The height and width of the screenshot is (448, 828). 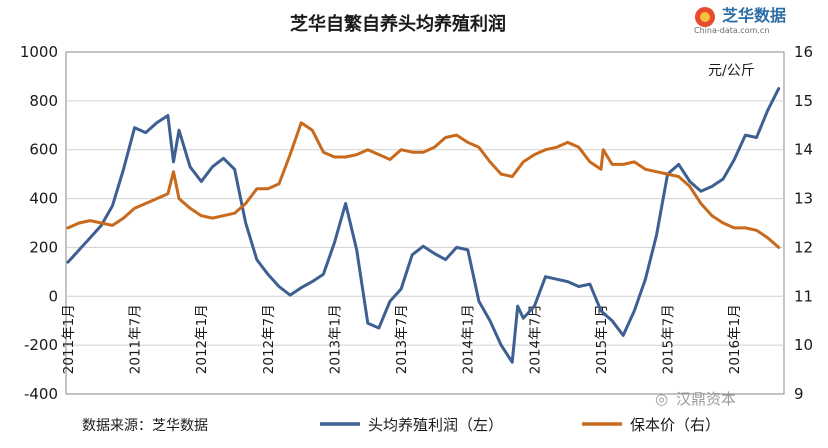 I want to click on brand-logo: 芝华数据 China-data.com.cn, so click(x=740, y=20).